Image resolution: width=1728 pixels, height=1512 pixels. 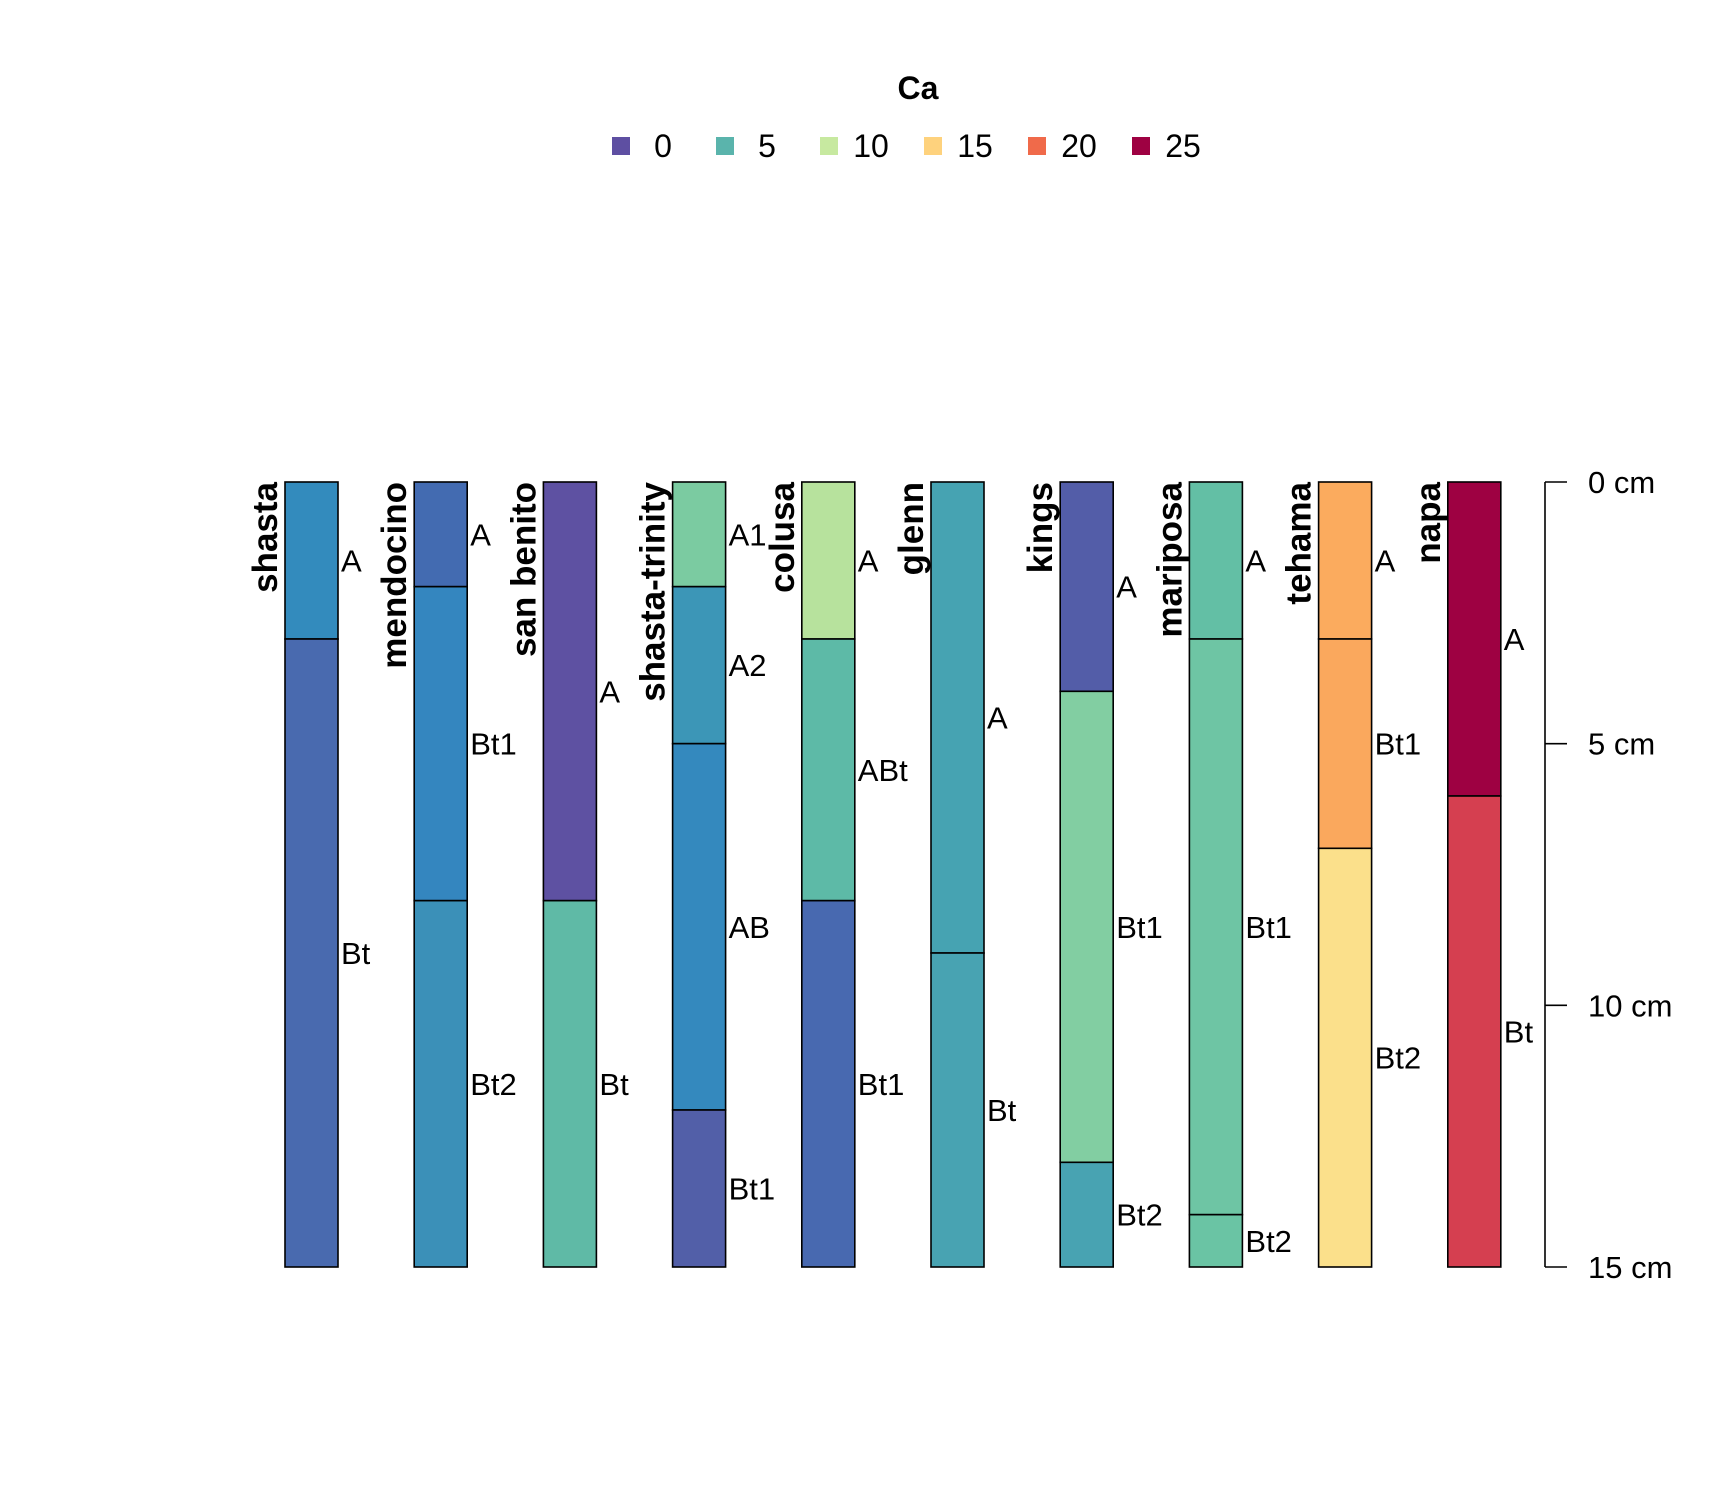 What do you see at coordinates (1428, 522) in the screenshot?
I see `profile-label: napa` at bounding box center [1428, 522].